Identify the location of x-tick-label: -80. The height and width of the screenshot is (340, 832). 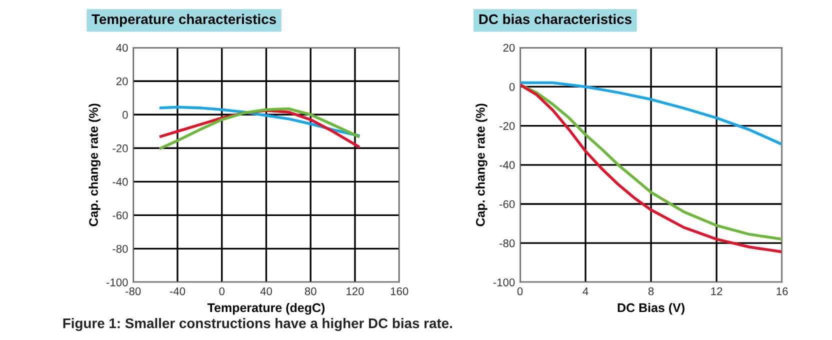
(133, 291).